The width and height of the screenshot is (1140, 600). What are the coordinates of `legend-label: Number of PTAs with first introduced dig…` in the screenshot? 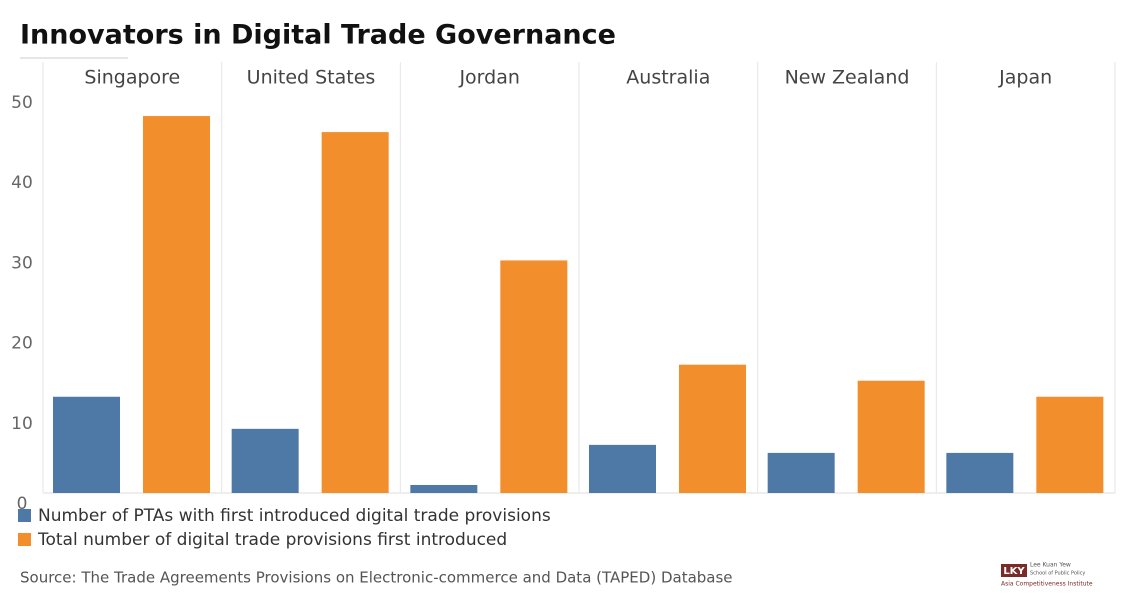 It's located at (294, 516).